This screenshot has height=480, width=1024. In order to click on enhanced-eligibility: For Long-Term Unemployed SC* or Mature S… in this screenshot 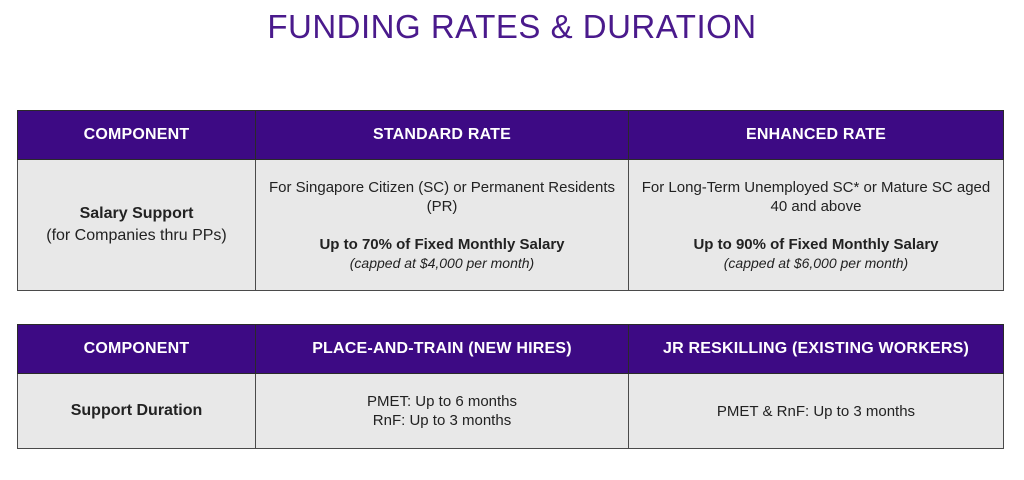, I will do `click(816, 196)`.